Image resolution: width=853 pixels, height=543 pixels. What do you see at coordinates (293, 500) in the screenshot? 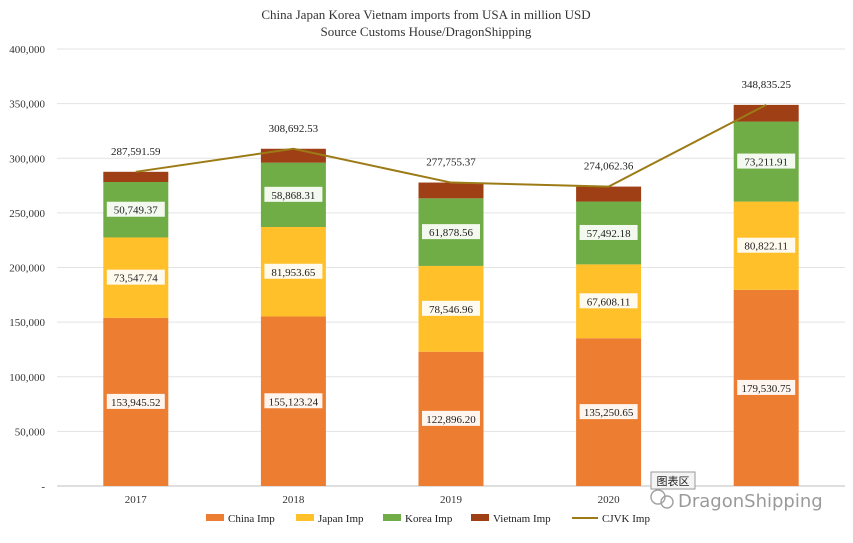
I see `x-tick-label: 2018` at bounding box center [293, 500].